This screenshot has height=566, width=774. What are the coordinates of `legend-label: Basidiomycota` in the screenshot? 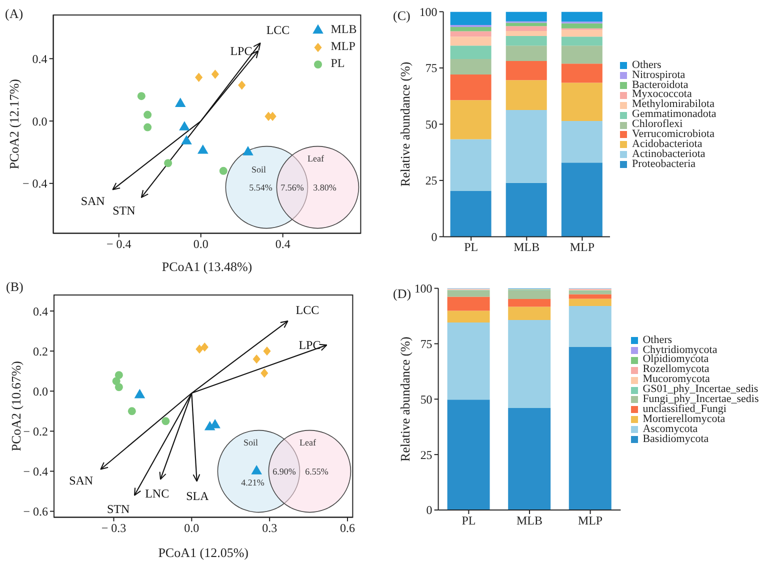 It's located at (675, 438).